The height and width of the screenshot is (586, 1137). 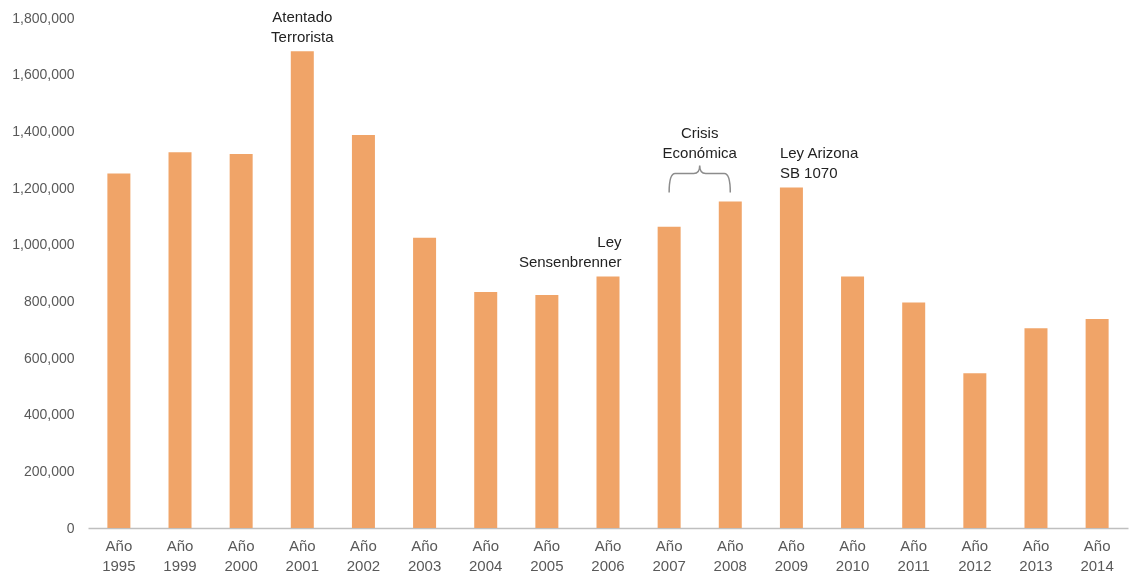 What do you see at coordinates (547, 555) in the screenshot?
I see `x-tick-label: Año 2005` at bounding box center [547, 555].